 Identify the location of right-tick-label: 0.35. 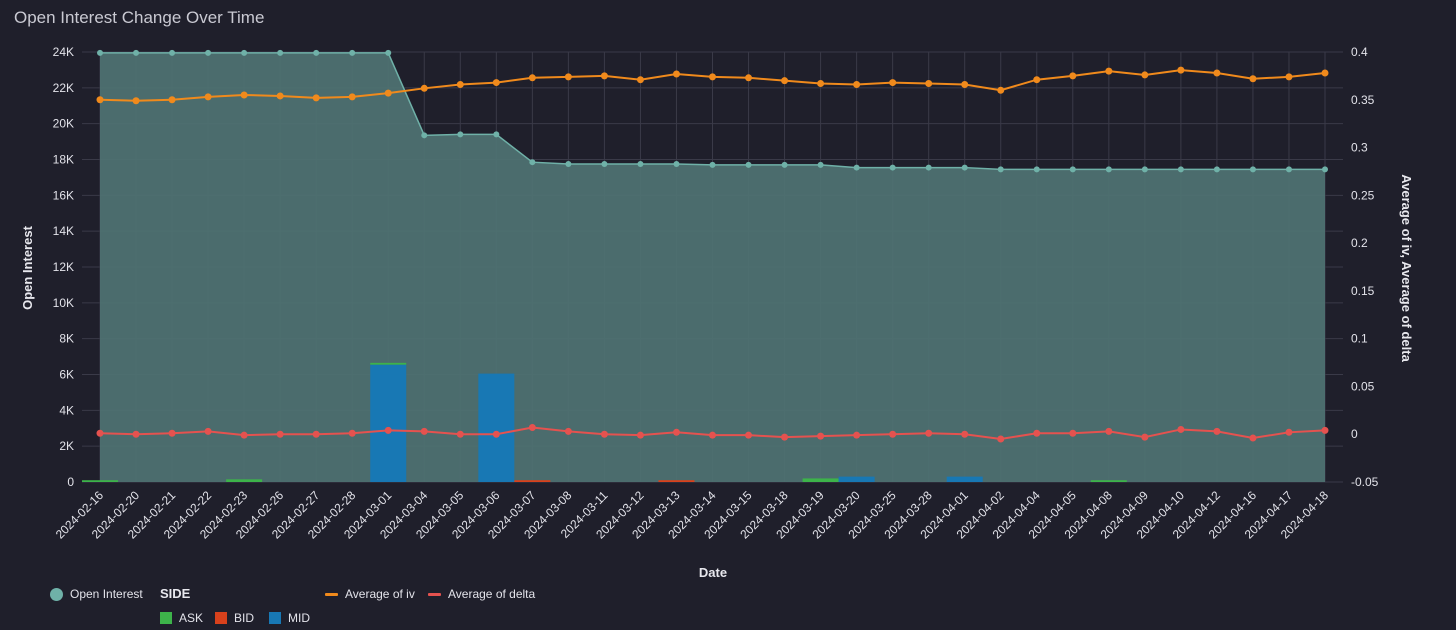
(1363, 100).